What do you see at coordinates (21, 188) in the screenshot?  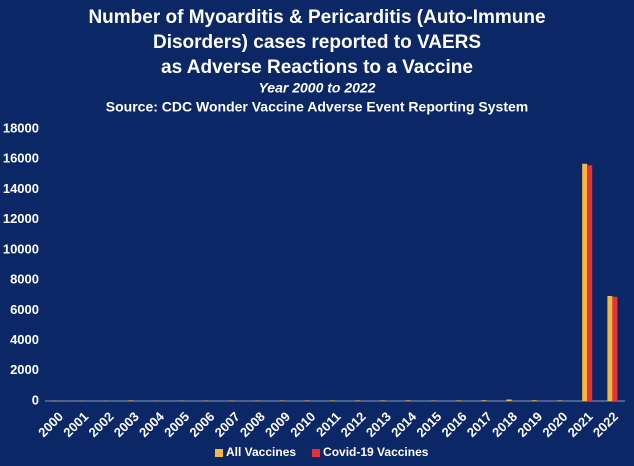 I see `y-tick-label: 14000` at bounding box center [21, 188].